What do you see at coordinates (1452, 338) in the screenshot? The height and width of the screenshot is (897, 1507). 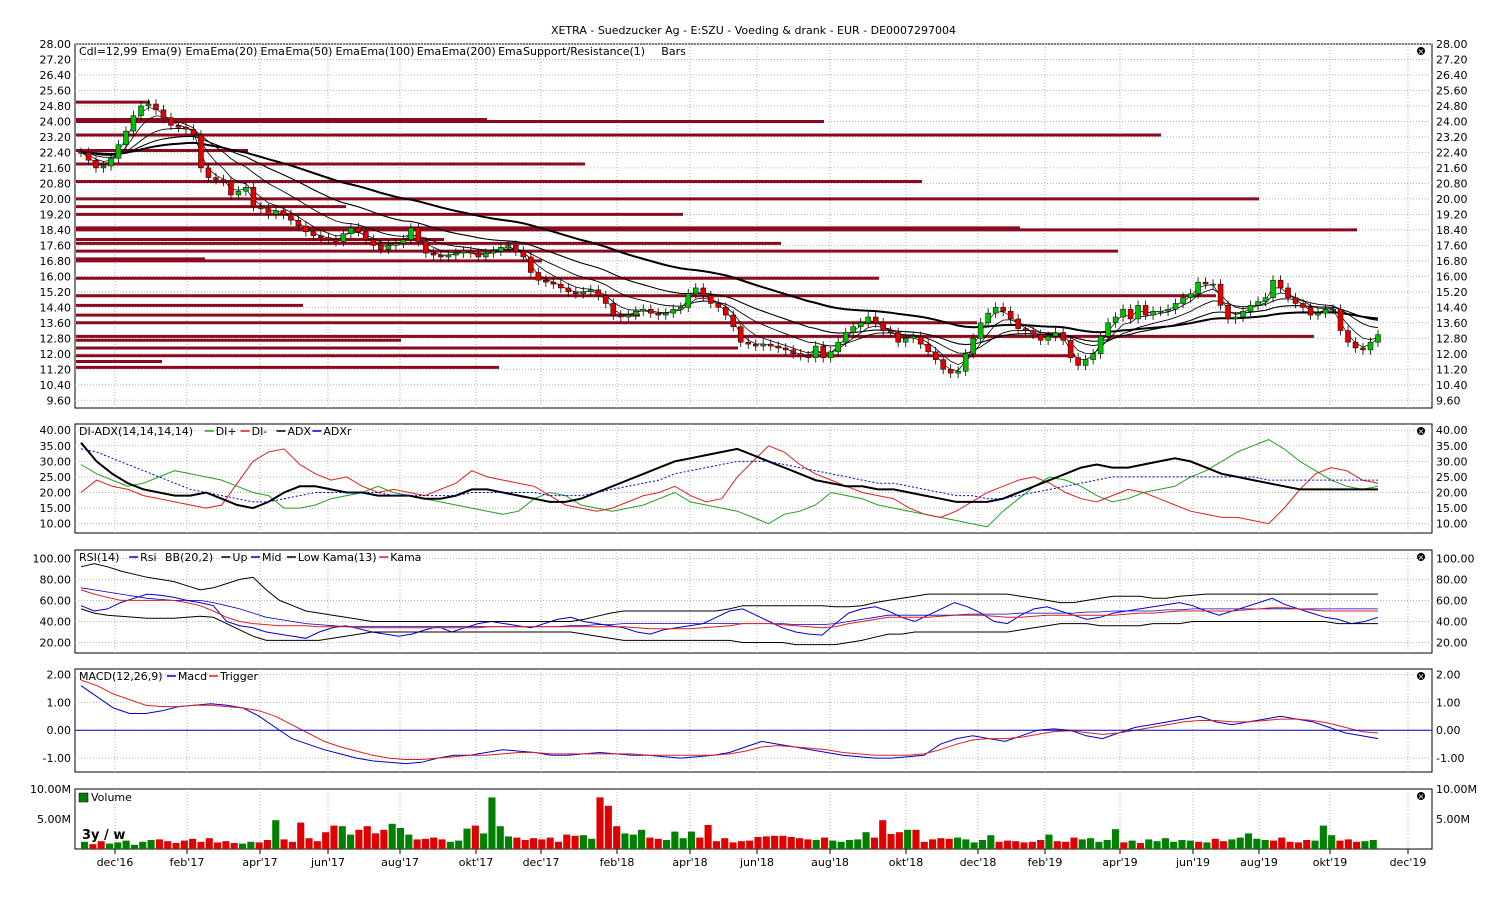 I see `y-tick-label-right: 12.80` at bounding box center [1452, 338].